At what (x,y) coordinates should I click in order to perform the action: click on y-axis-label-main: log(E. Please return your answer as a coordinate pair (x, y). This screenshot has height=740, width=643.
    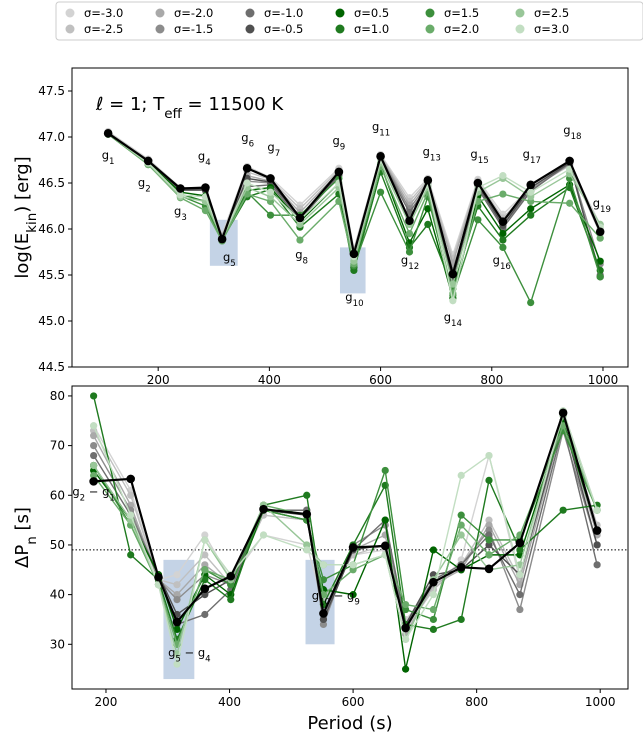
    Looking at the image, I should click on (22, 256).